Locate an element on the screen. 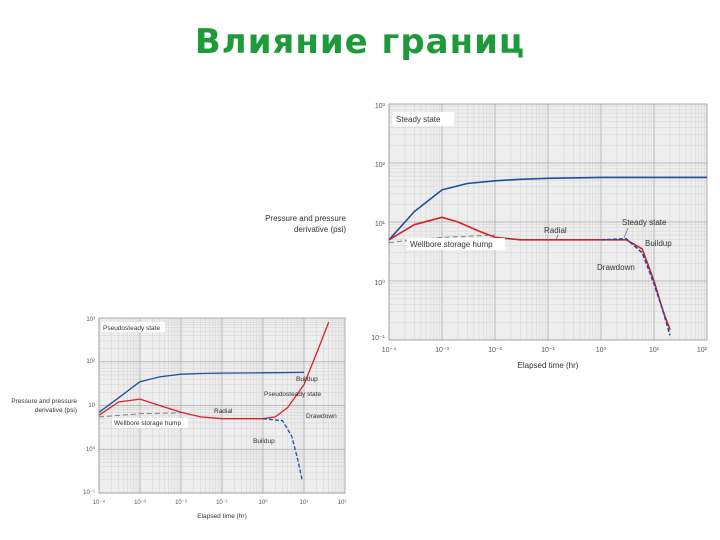 This screenshot has width=720, height=540. annotation-steady-state: Steady state is located at coordinates (418, 119).